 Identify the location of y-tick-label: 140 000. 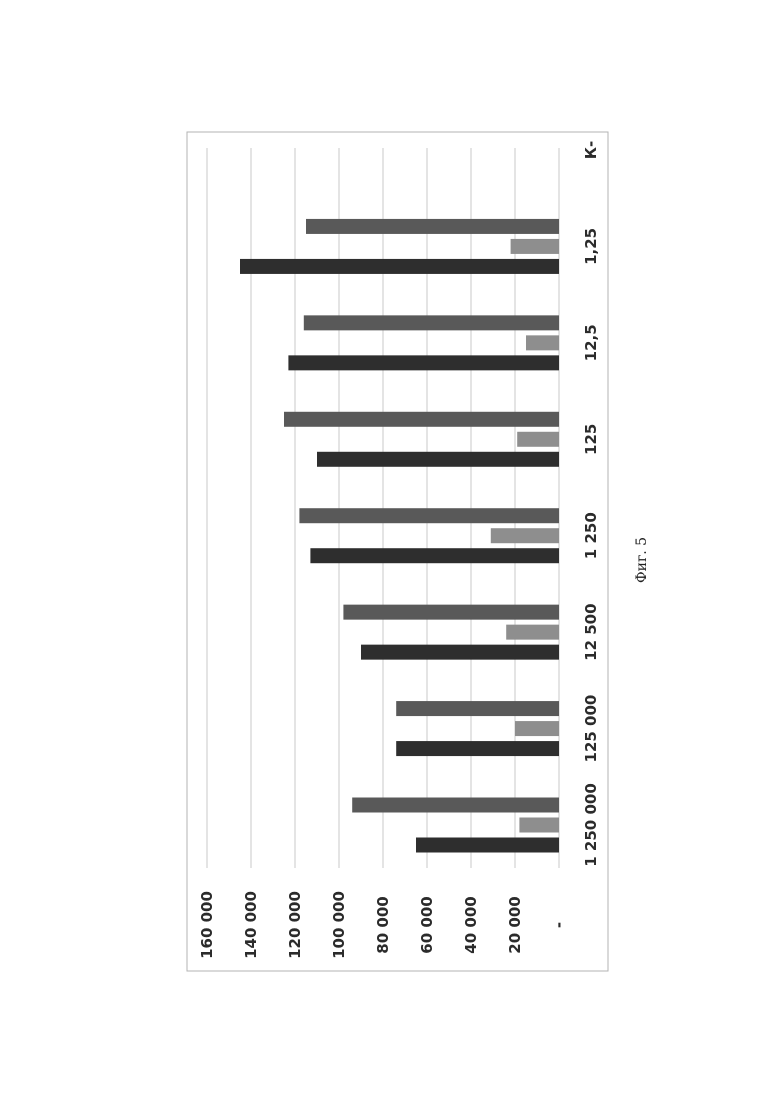
(251, 925).